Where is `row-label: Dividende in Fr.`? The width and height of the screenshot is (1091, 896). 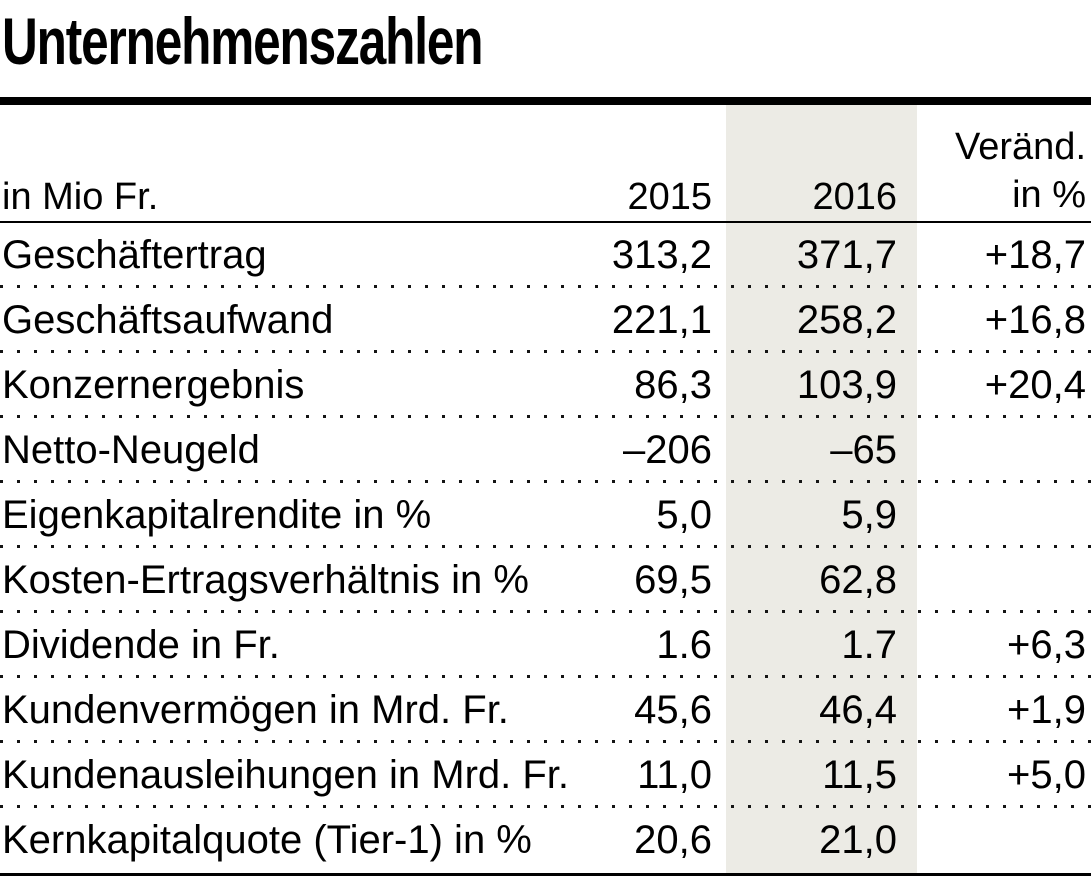
row-label: Dividende in Fr. is located at coordinates (141, 645).